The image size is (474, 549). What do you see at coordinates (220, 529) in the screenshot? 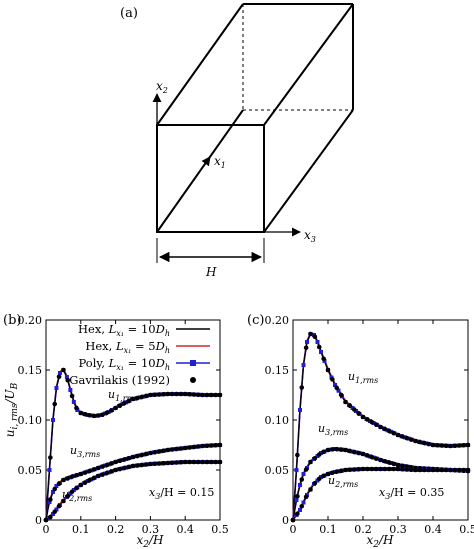
I see `x-tick-label: 0.5` at bounding box center [220, 529].